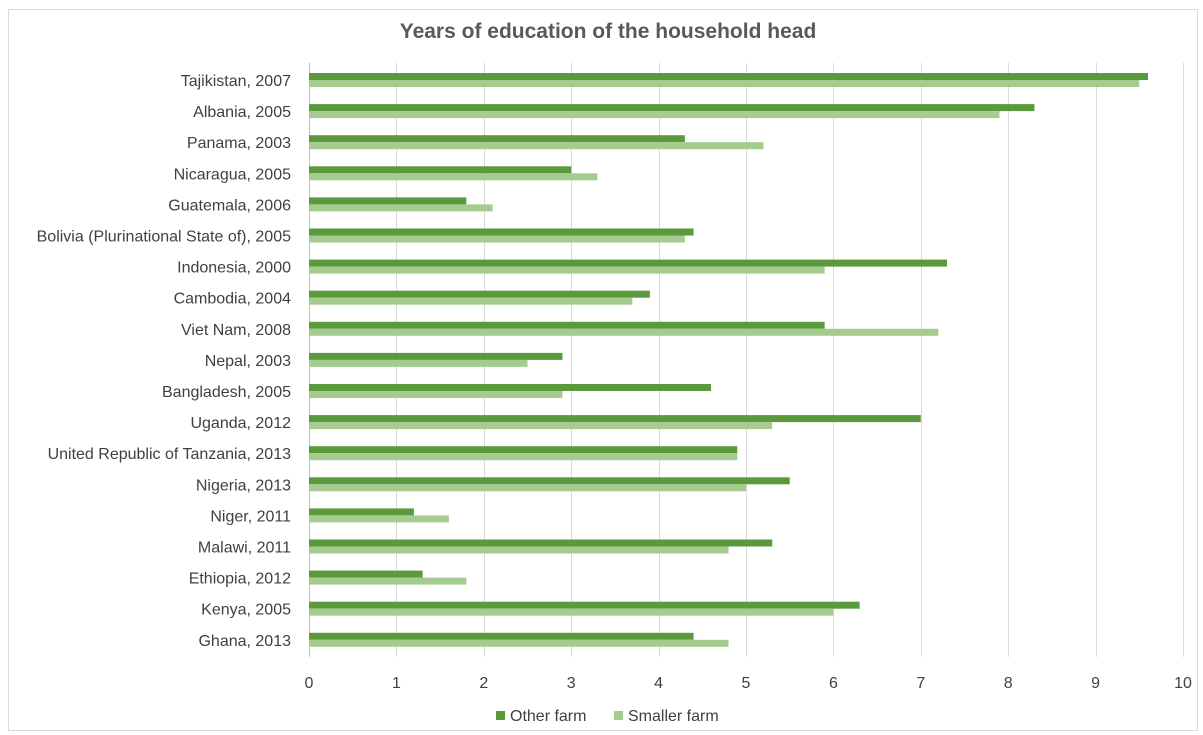  What do you see at coordinates (248, 361) in the screenshot?
I see `category-label: Nepal, 2003` at bounding box center [248, 361].